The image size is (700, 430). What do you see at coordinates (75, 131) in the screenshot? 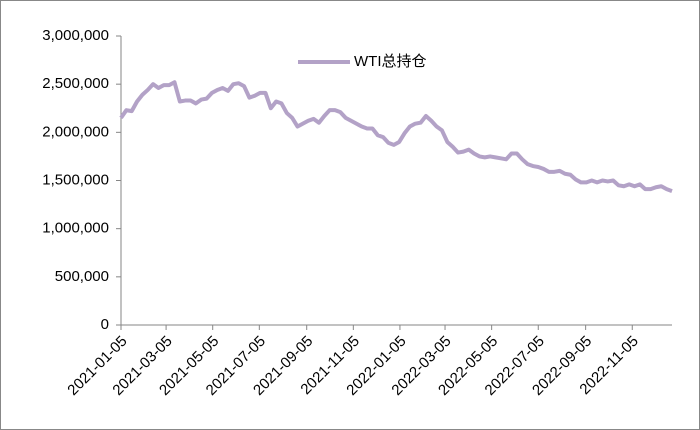
I see `y-tick-label: 2,000,000` at bounding box center [75, 131].